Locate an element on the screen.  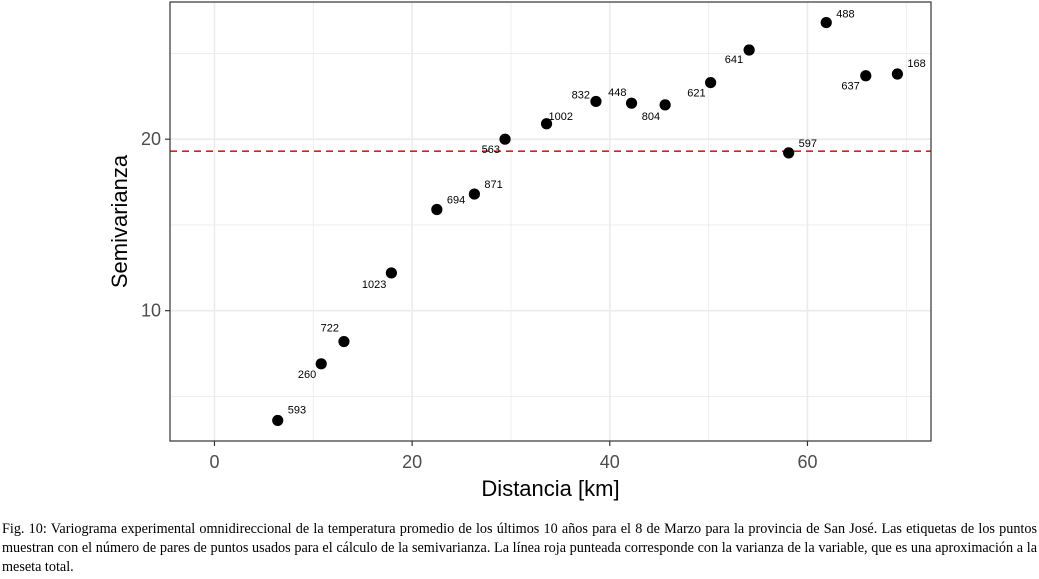
point-label: 597 is located at coordinates (808, 144).